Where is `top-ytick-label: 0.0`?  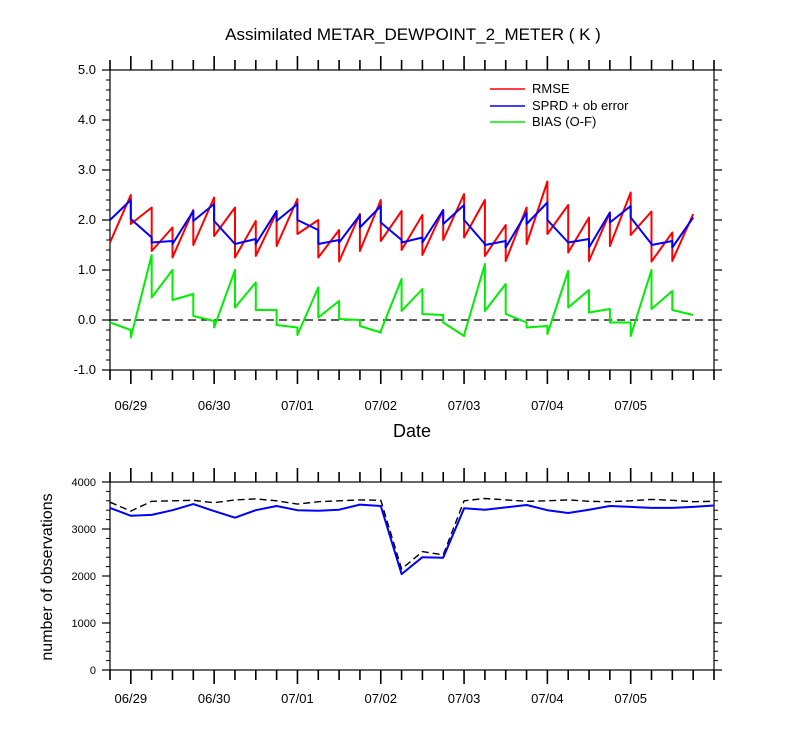
top-ytick-label: 0.0 is located at coordinates (87, 319).